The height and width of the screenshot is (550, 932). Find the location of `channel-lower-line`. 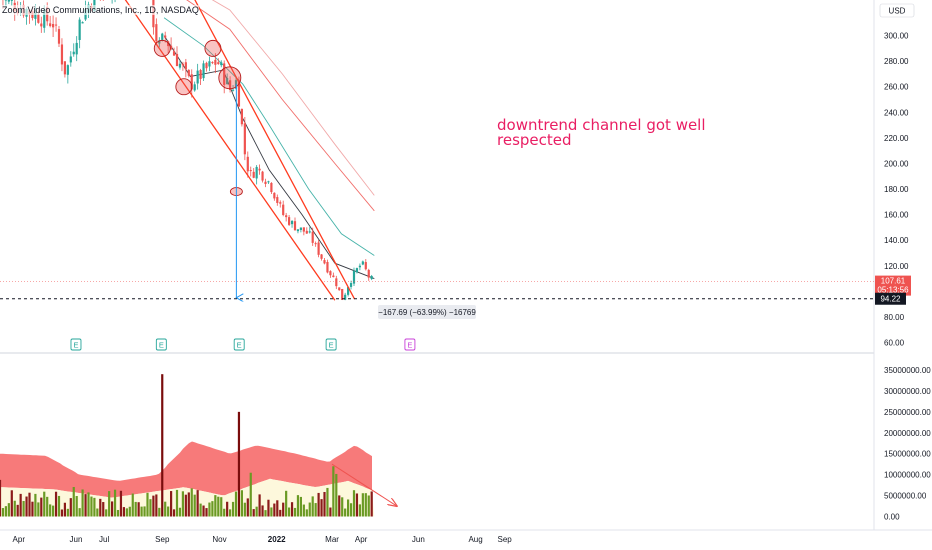

channel-lower-line is located at coordinates (227, 150).